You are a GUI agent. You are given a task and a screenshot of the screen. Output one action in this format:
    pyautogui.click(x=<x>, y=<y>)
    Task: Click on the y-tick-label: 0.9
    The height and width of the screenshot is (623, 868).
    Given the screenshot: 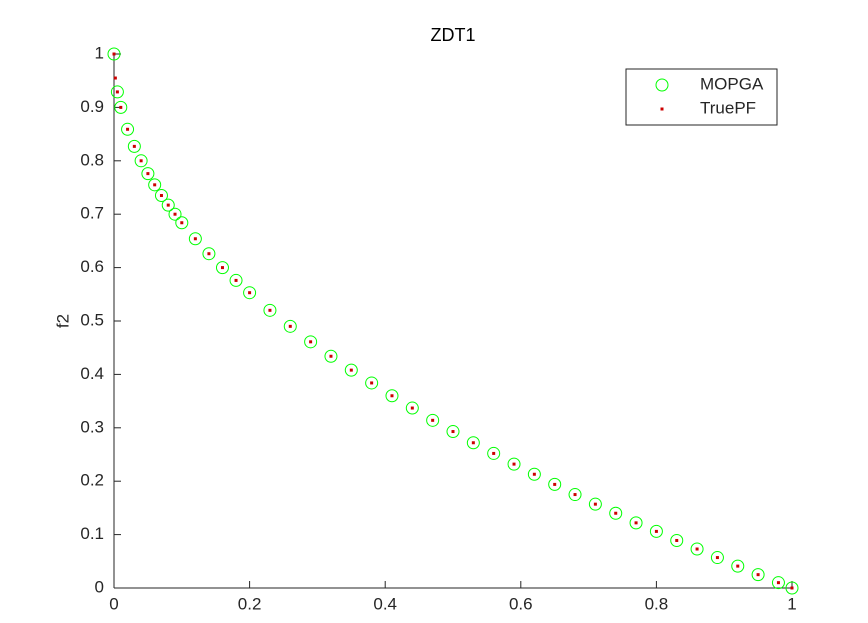 What is the action you would take?
    pyautogui.click(x=92, y=106)
    